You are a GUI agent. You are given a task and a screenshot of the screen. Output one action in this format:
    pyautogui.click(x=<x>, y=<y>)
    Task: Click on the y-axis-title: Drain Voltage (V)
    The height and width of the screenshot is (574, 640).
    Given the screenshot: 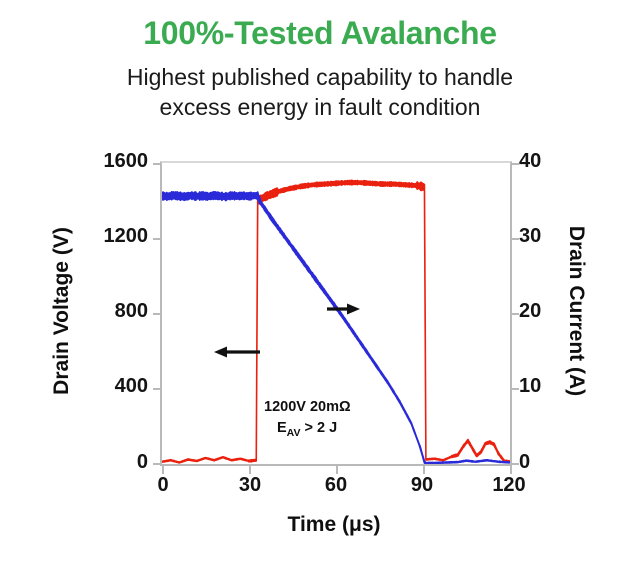 What is the action you would take?
    pyautogui.click(x=61, y=311)
    